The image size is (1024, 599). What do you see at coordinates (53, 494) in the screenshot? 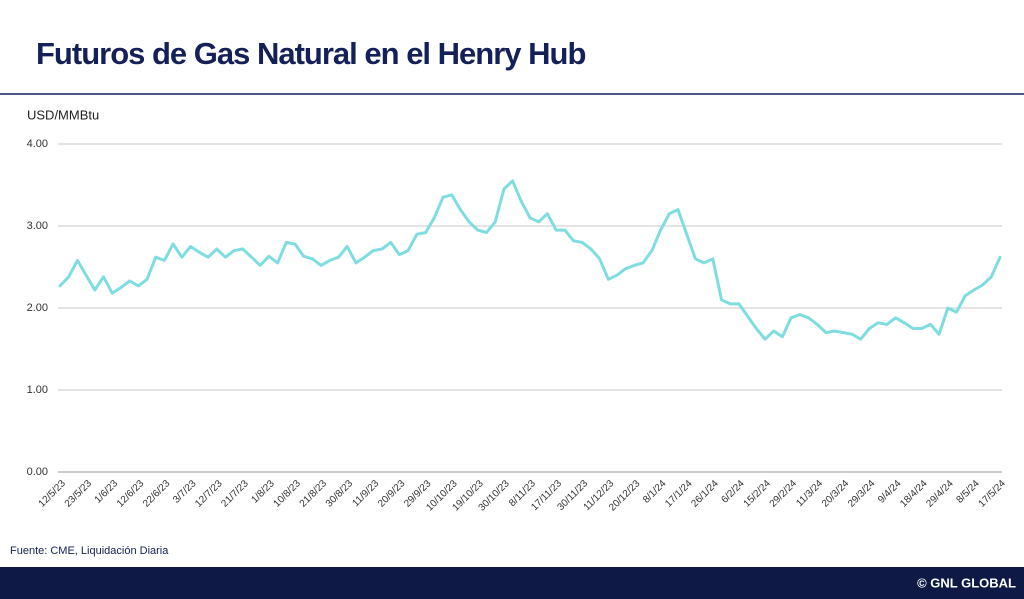
I see `x-tick-label: 12/5/23` at bounding box center [53, 494].